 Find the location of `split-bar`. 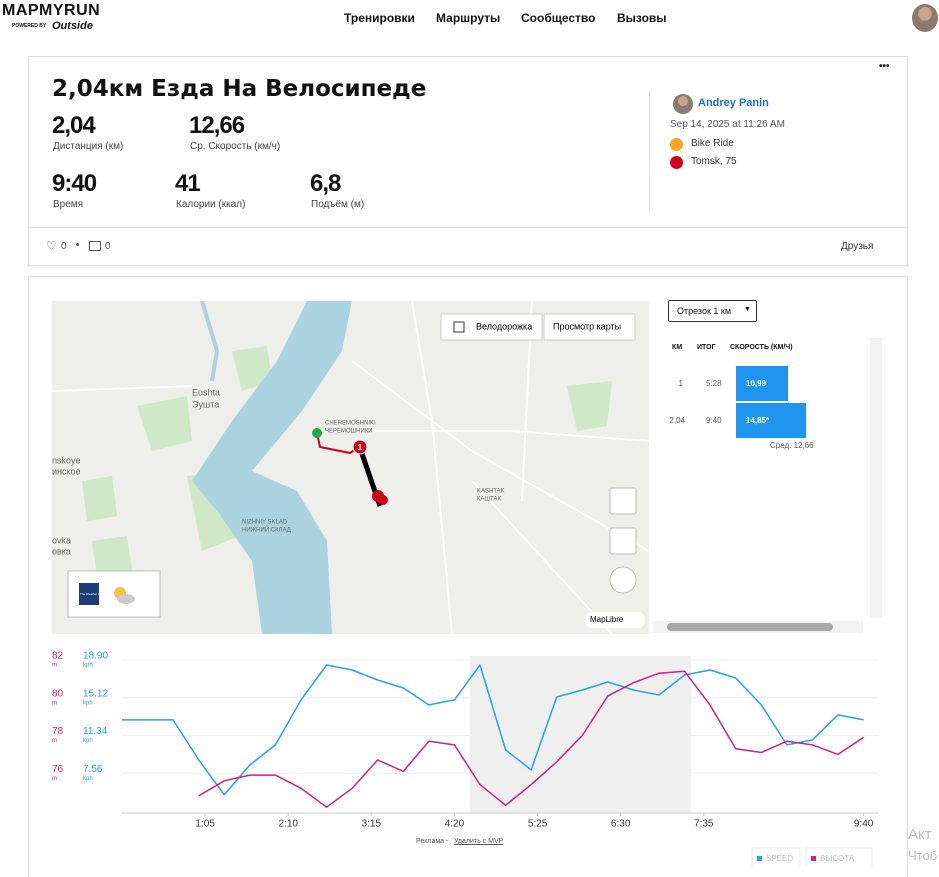

split-bar is located at coordinates (771, 420).